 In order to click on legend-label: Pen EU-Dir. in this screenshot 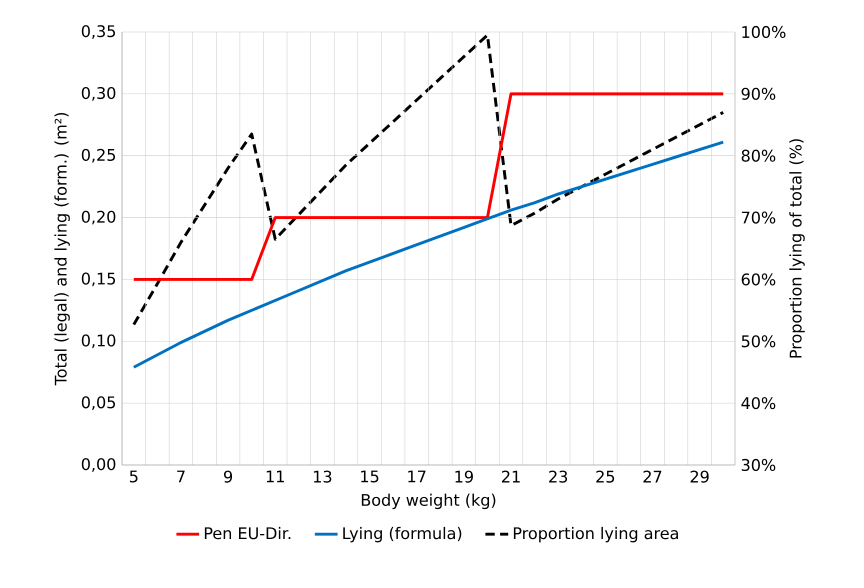, I will do `click(247, 533)`.